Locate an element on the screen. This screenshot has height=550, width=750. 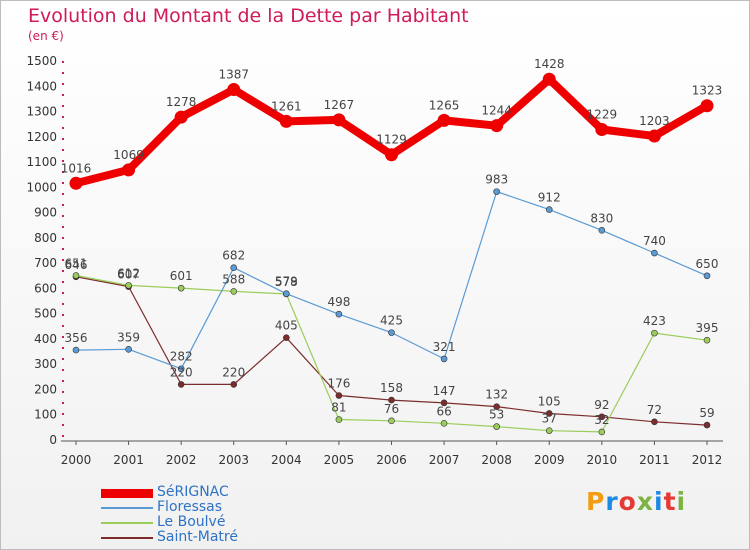
data-label: 423 is located at coordinates (654, 321).